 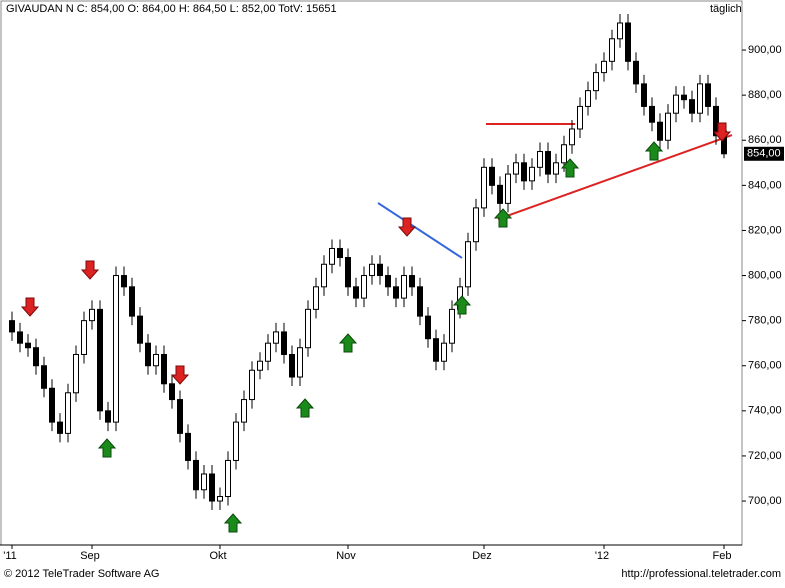 I want to click on footer-right: http://professional.teletrader.com, so click(x=701, y=574).